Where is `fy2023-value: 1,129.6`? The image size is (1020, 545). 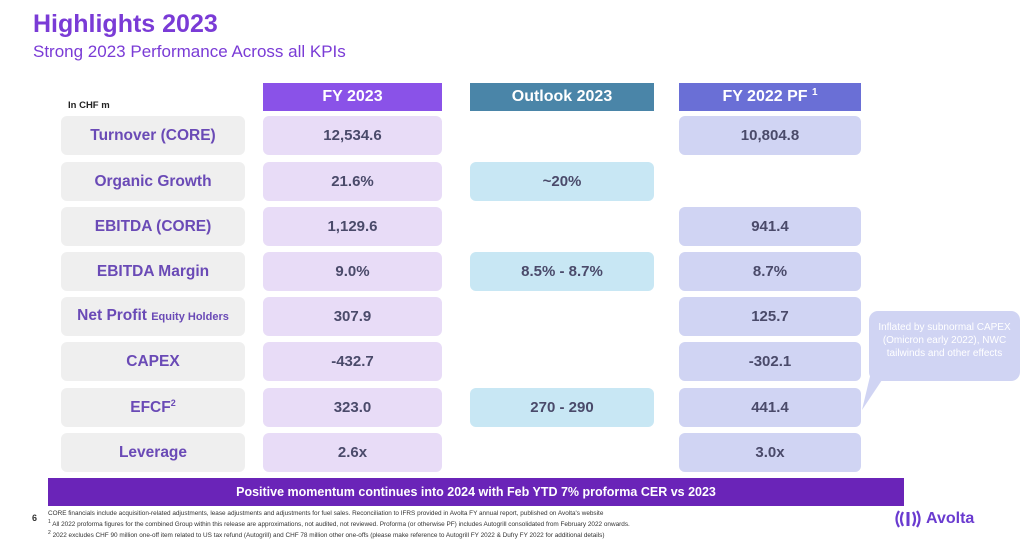 fy2023-value: 1,129.6 is located at coordinates (352, 226).